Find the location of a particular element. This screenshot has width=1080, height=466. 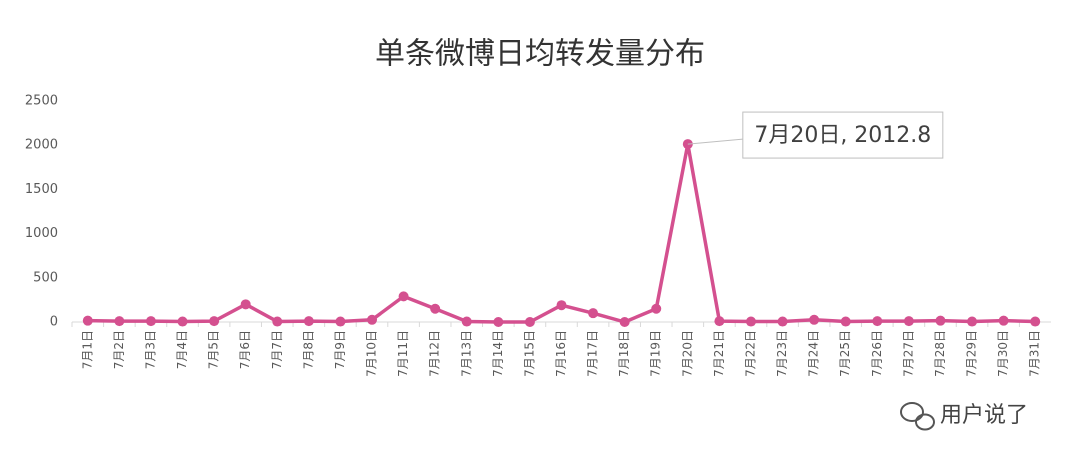

x-tick-label: 7月14日 is located at coordinates (498, 353).